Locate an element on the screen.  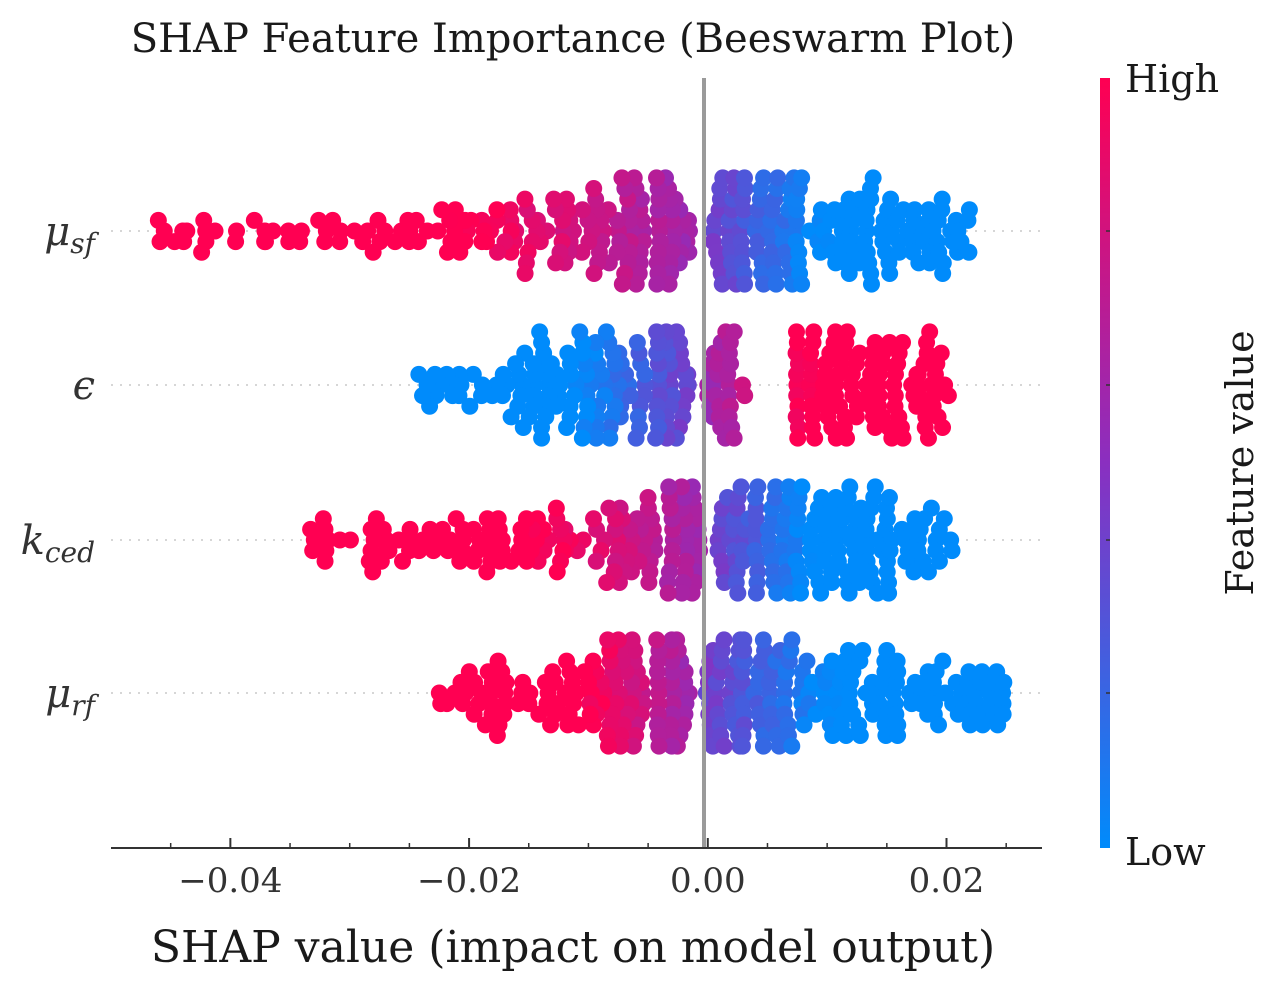
colorbar-high-label: High is located at coordinates (1172, 79).